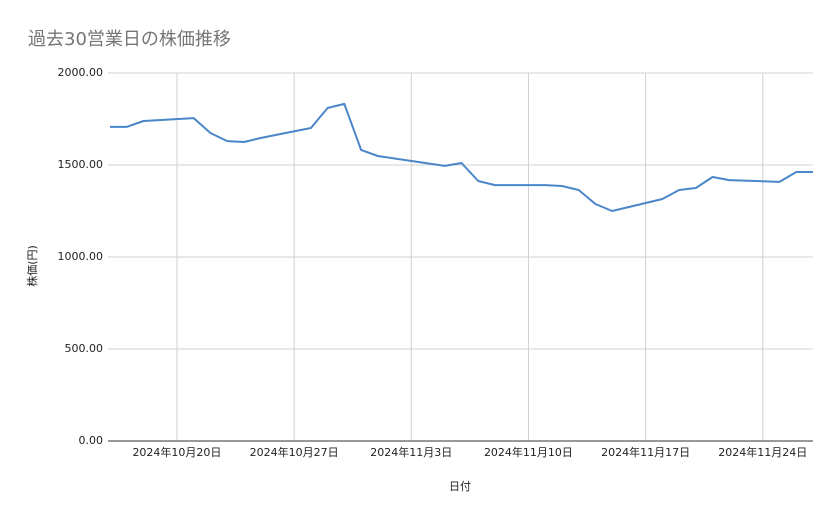  What do you see at coordinates (176, 452) in the screenshot?
I see `x-tick-label: 2024年10月20日` at bounding box center [176, 452].